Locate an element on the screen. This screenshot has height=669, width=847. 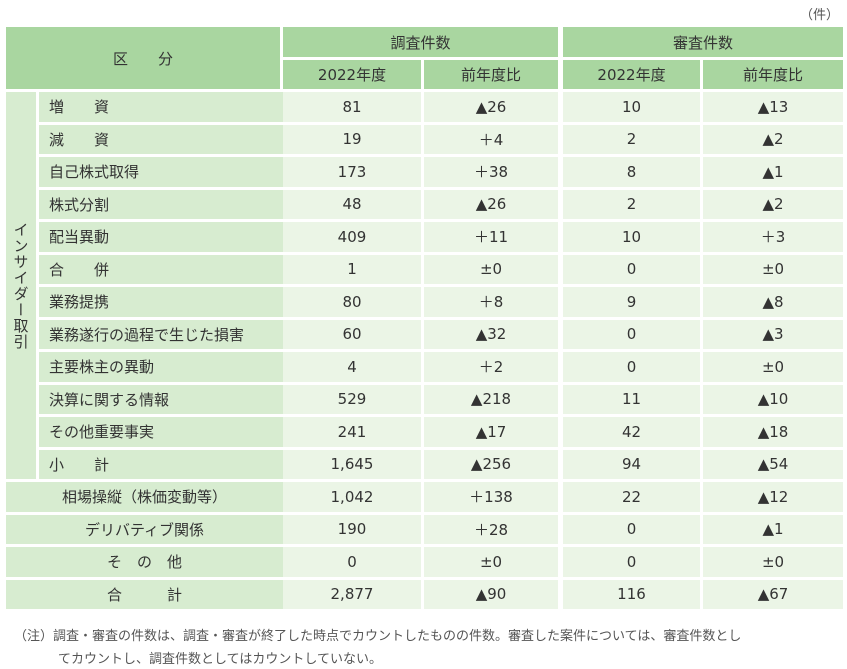
row-value: 80 is located at coordinates (352, 302).